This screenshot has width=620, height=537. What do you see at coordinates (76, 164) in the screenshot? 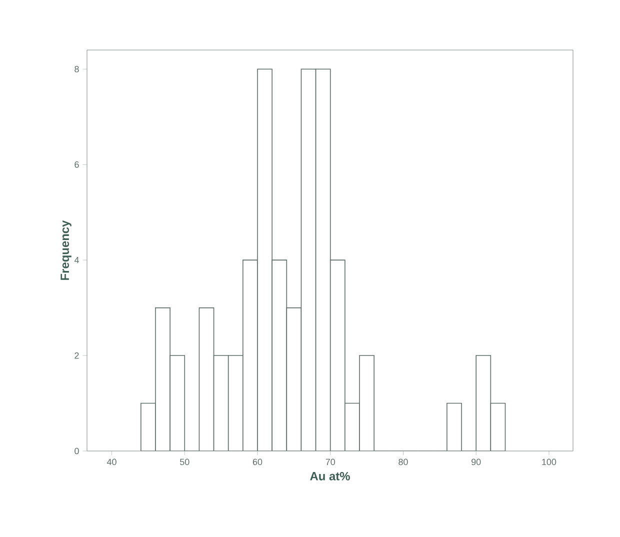
I see `y-tick-label: 6` at bounding box center [76, 164].